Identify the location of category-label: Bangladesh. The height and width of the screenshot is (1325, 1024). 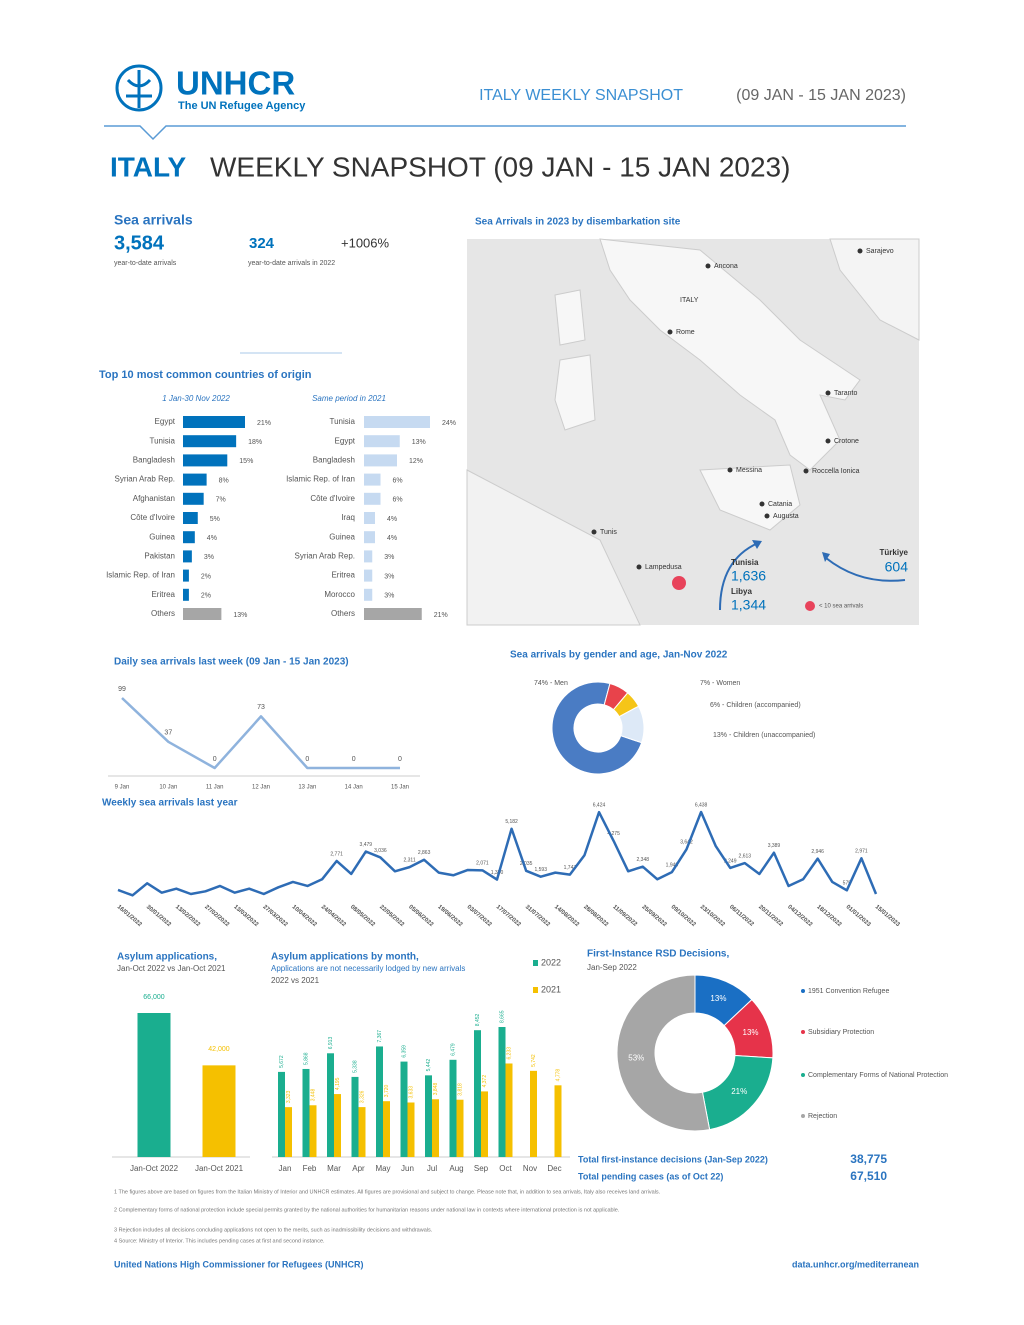
(334, 460).